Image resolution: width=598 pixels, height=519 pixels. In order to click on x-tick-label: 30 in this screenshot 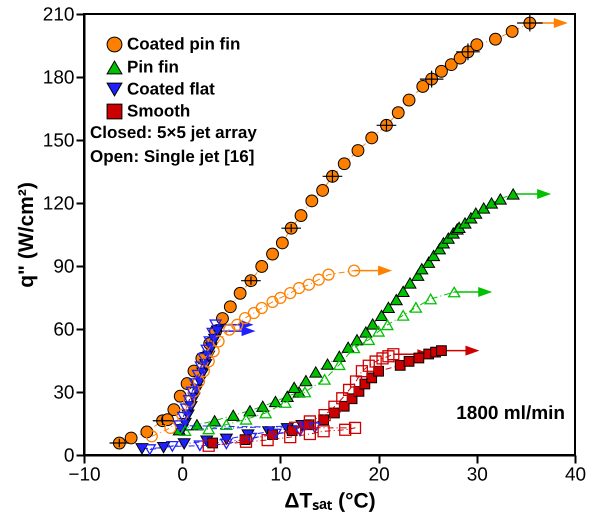, I will do `click(477, 475)`.